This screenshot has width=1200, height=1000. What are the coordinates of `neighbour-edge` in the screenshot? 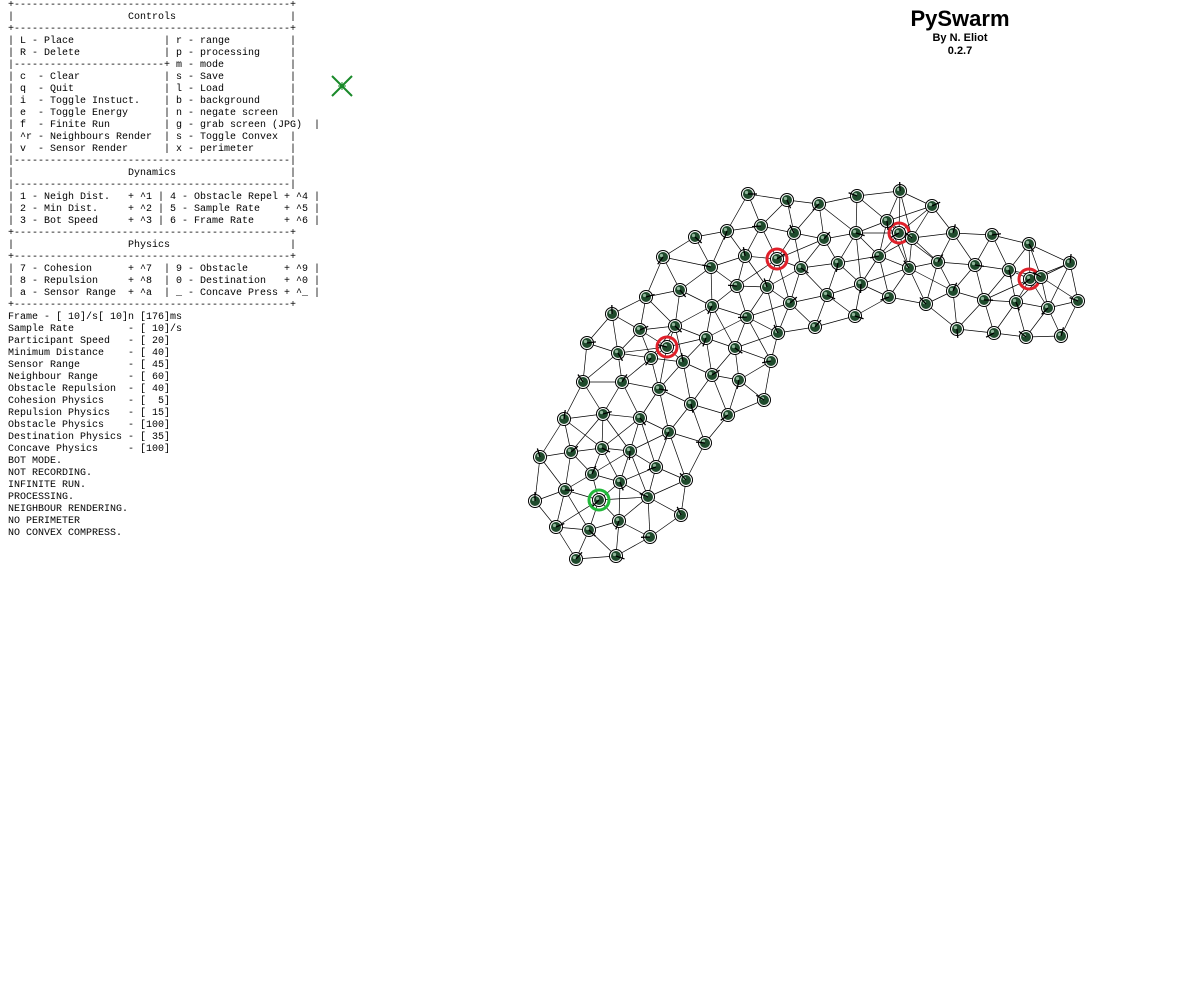 It's located at (737, 212).